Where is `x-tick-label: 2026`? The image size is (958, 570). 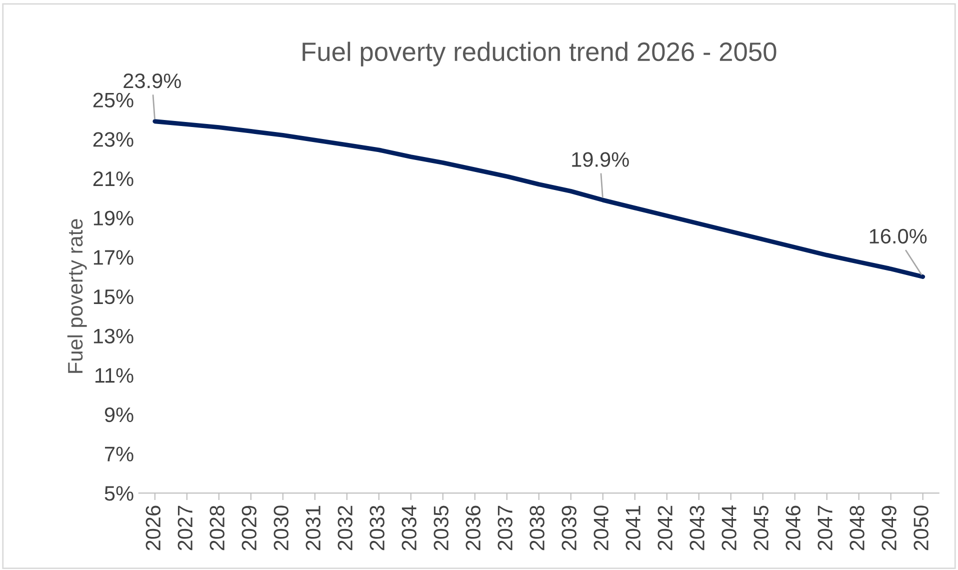
x-tick-label: 2026 is located at coordinates (153, 528).